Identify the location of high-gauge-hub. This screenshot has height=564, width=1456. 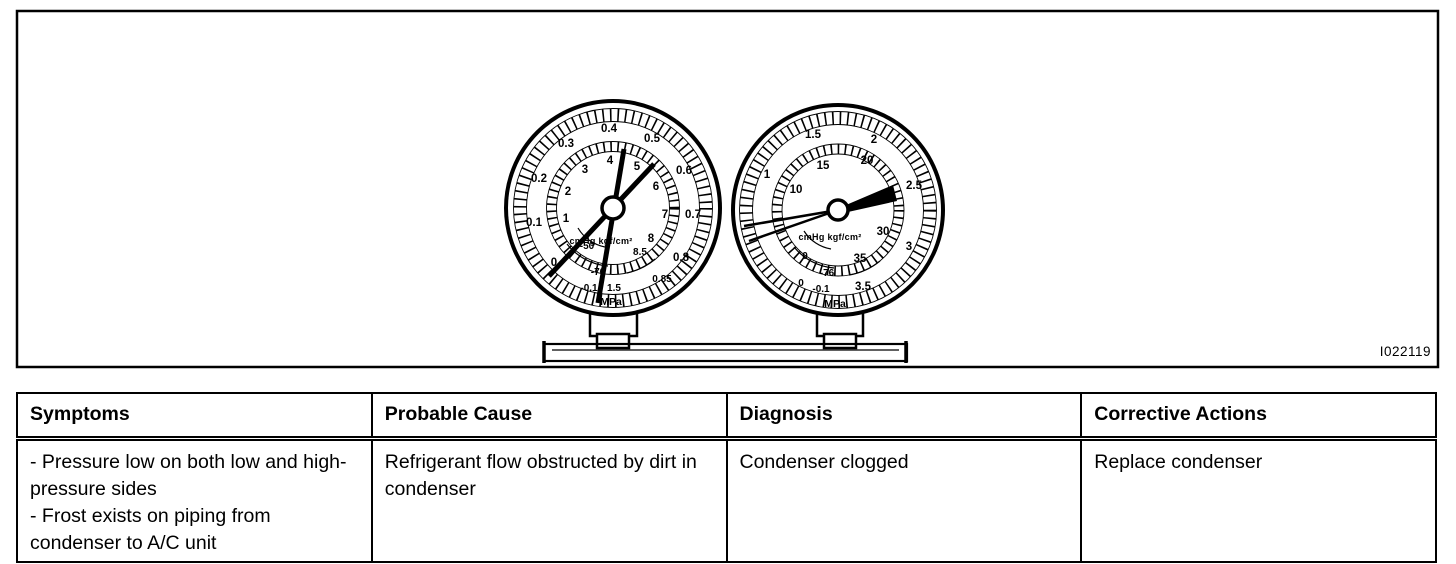
(838, 210).